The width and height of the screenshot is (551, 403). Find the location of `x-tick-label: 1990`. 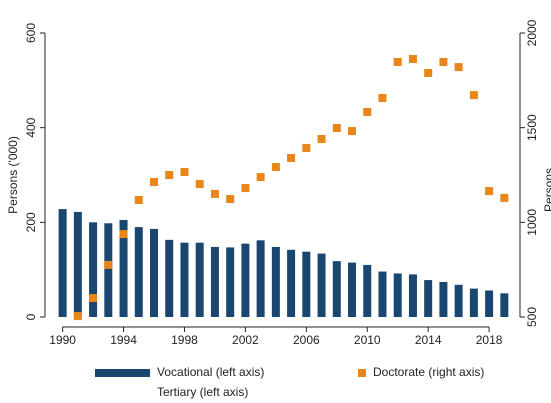

x-tick-label: 1990 is located at coordinates (62, 340).